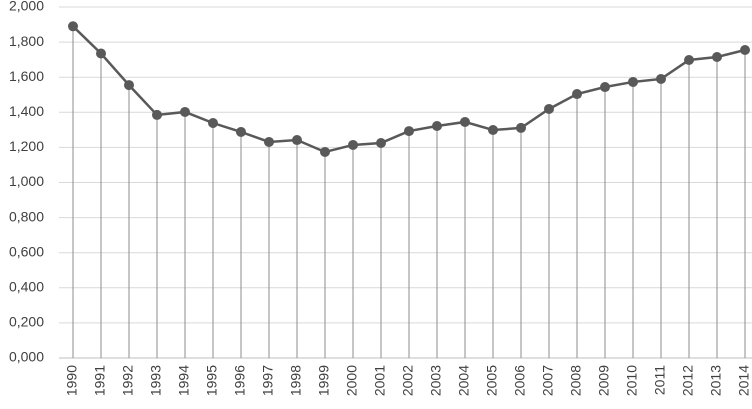 The image size is (752, 409). I want to click on x-tick-label: 1992, so click(128, 380).